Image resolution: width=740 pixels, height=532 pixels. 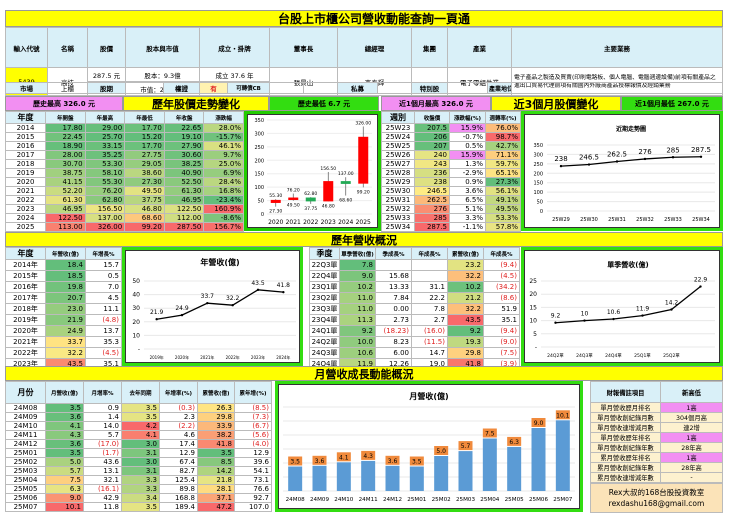 I want to click on table-cell: 17.4, so click(x=178, y=444).